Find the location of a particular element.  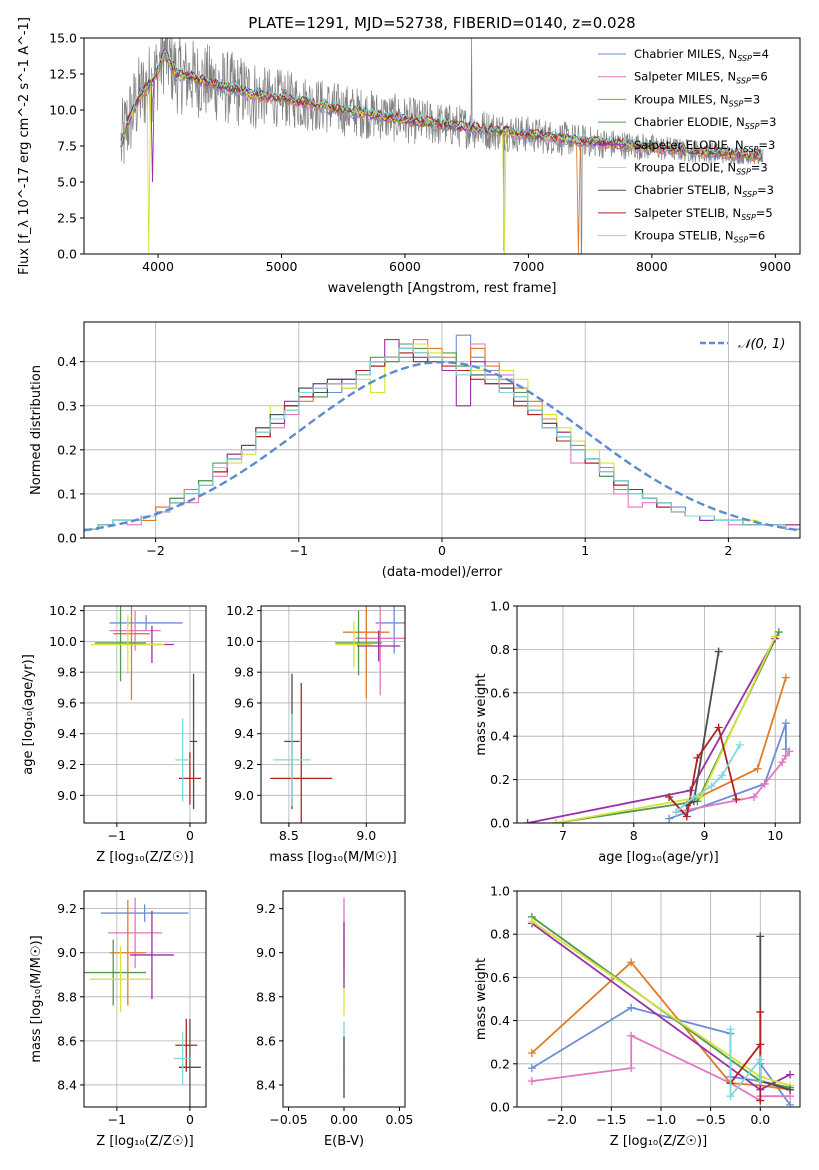

x-axis-label: age [log₁₀(age/yr)] is located at coordinates (658, 857).